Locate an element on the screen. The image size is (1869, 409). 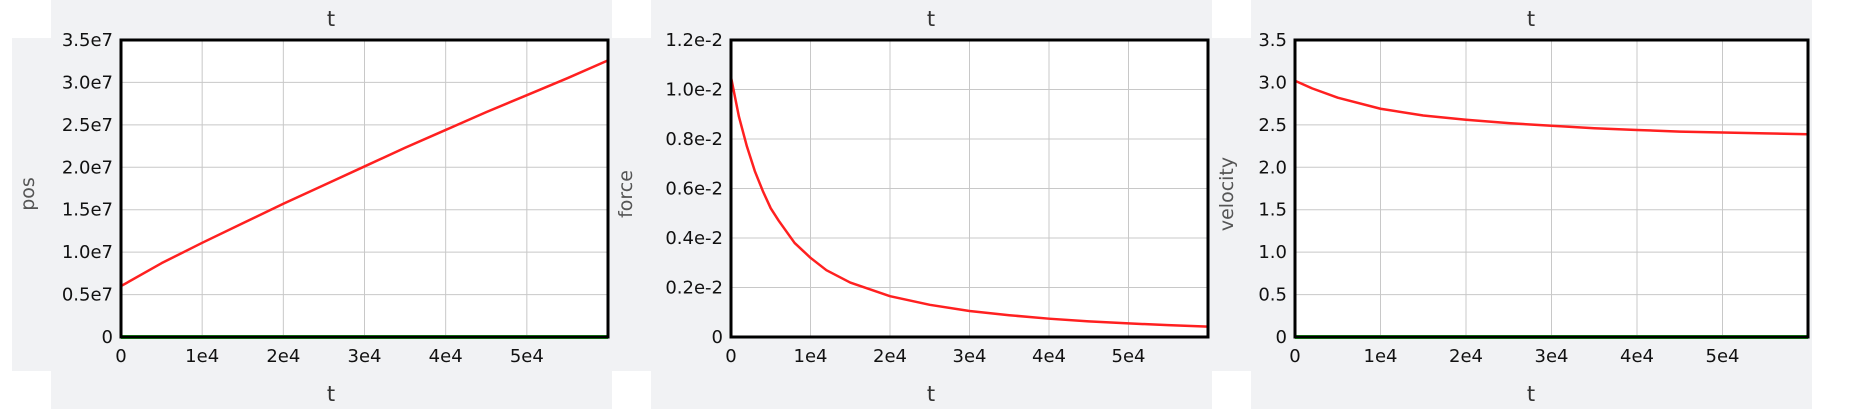
y-tick-label: 2.0 is located at coordinates (1272, 167).